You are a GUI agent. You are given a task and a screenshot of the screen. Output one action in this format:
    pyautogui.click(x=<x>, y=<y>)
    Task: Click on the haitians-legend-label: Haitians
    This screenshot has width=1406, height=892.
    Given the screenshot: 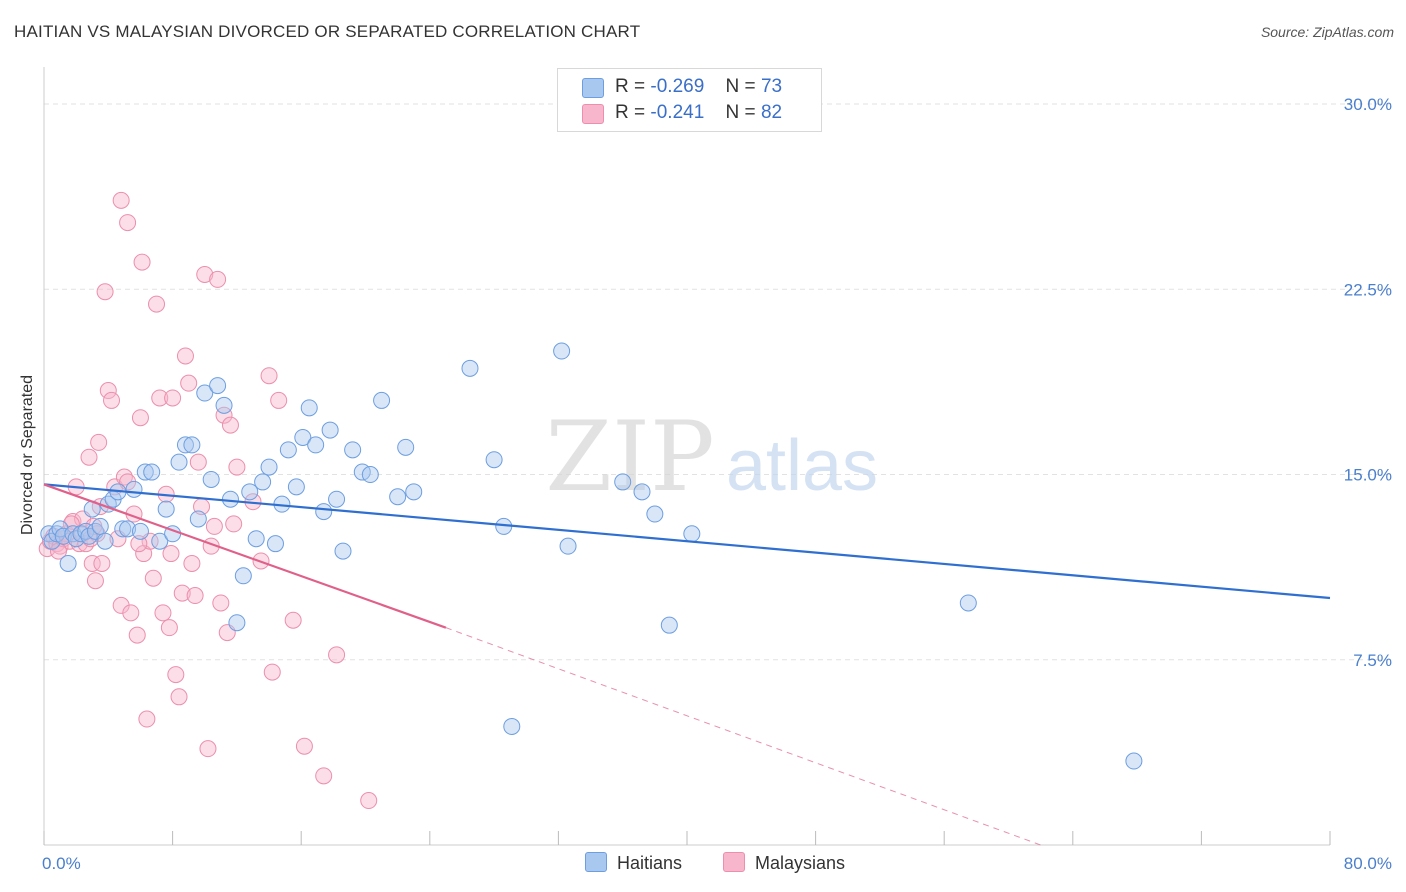 What is the action you would take?
    pyautogui.click(x=650, y=863)
    